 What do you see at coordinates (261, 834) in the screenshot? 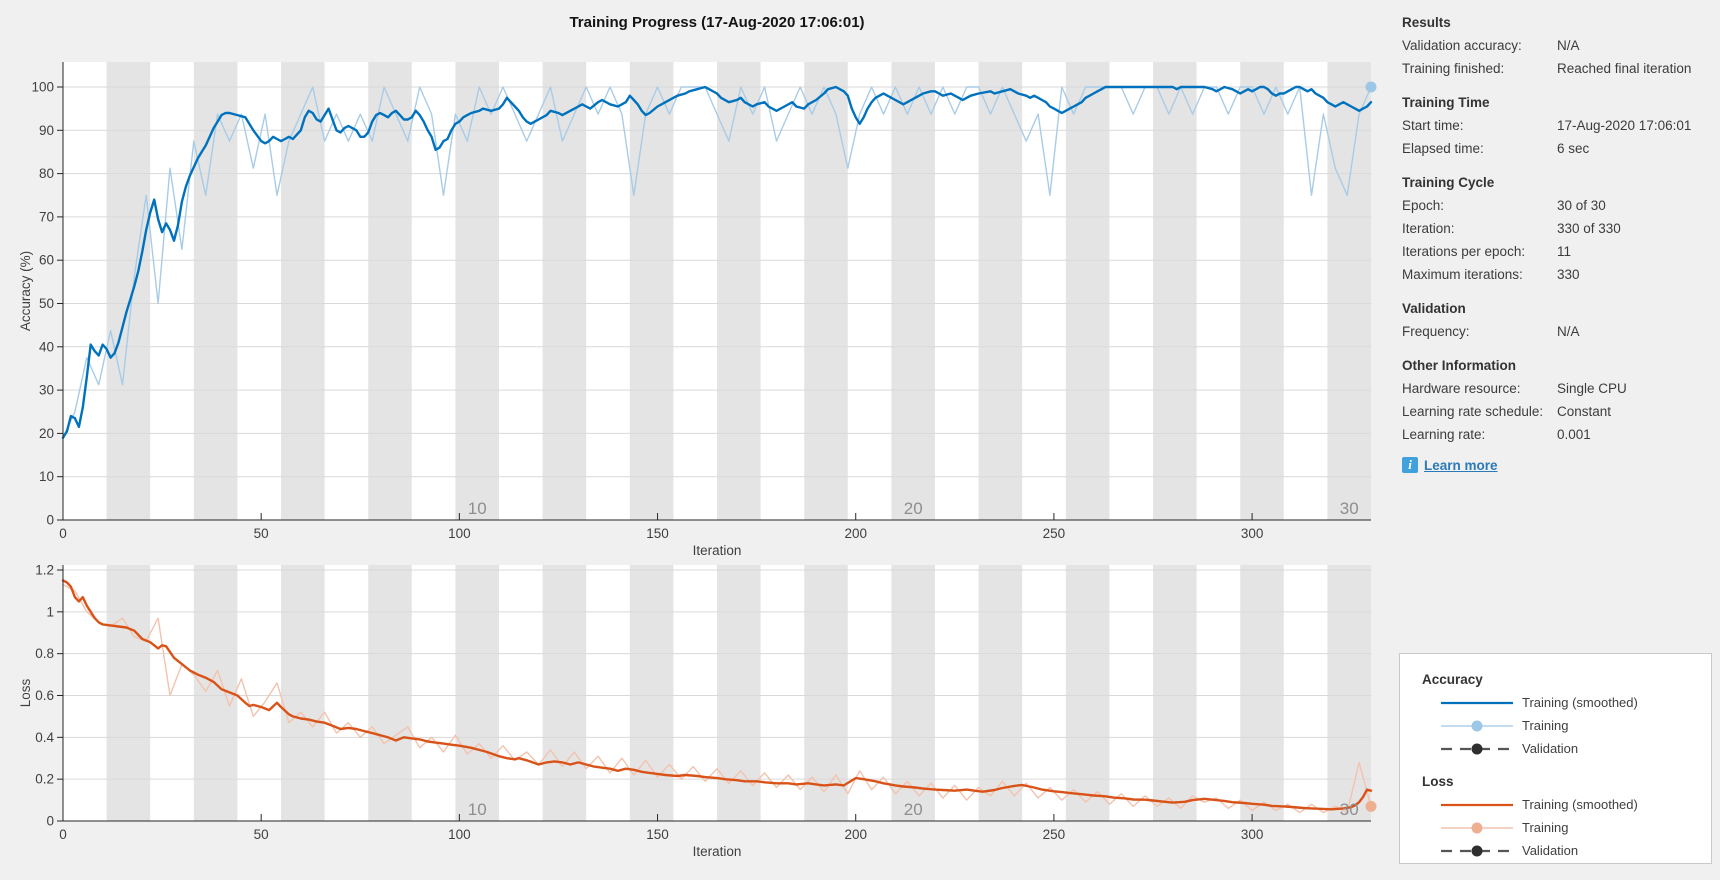
I see `x-tick-label: 50` at bounding box center [261, 834].